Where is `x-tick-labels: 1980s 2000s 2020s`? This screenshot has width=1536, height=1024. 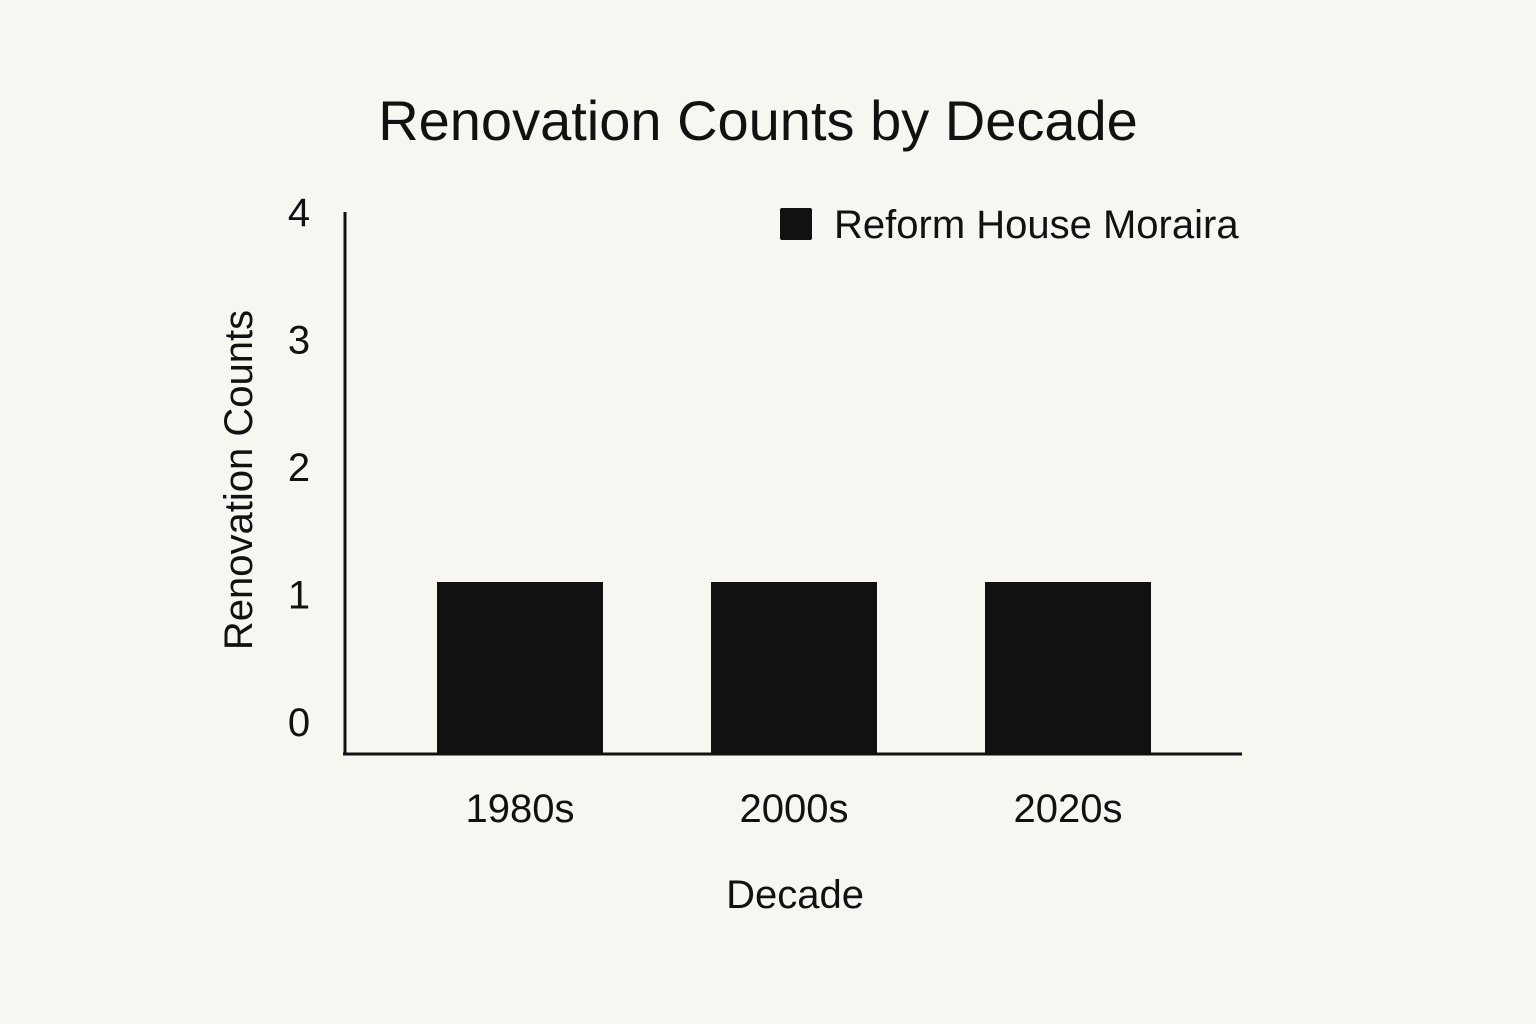 x-tick-labels: 1980s 2000s 2020s is located at coordinates (794, 809).